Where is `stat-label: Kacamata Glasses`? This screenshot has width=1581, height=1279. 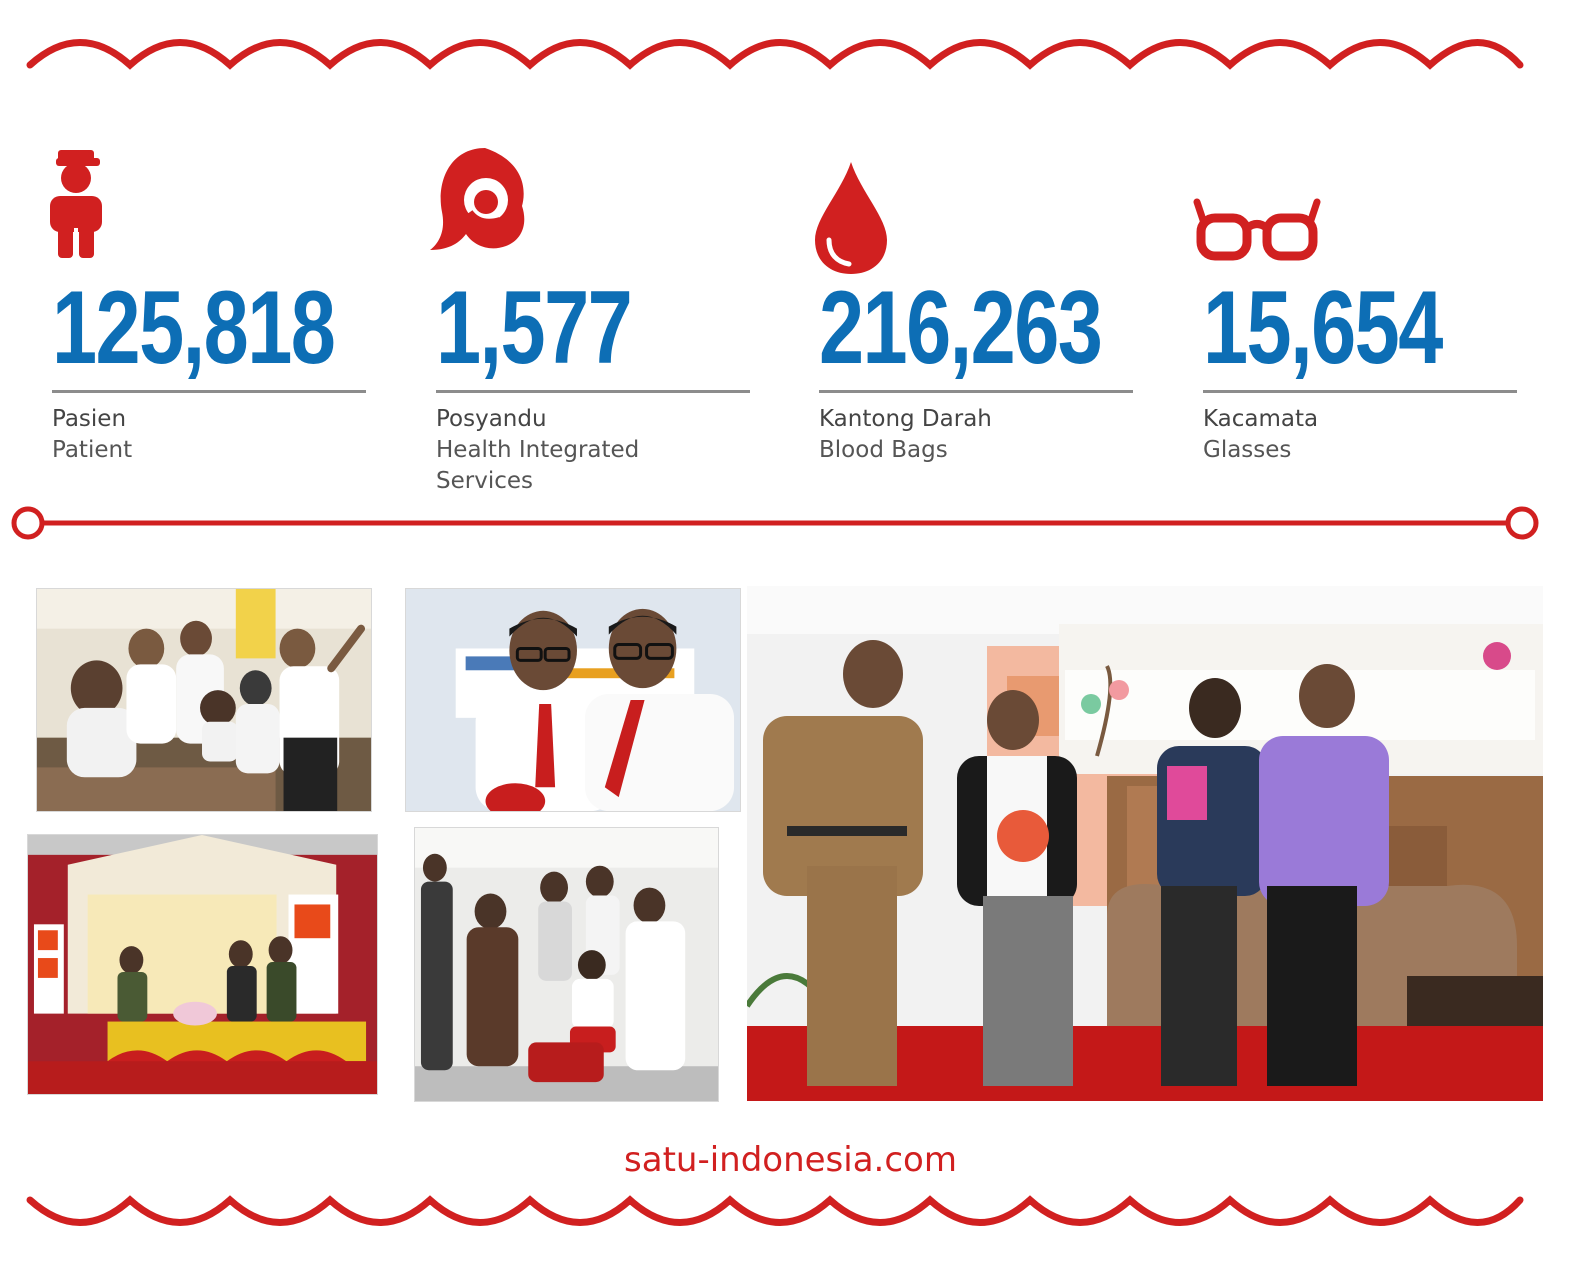
stat-label: Kacamata Glasses is located at coordinates (1353, 435).